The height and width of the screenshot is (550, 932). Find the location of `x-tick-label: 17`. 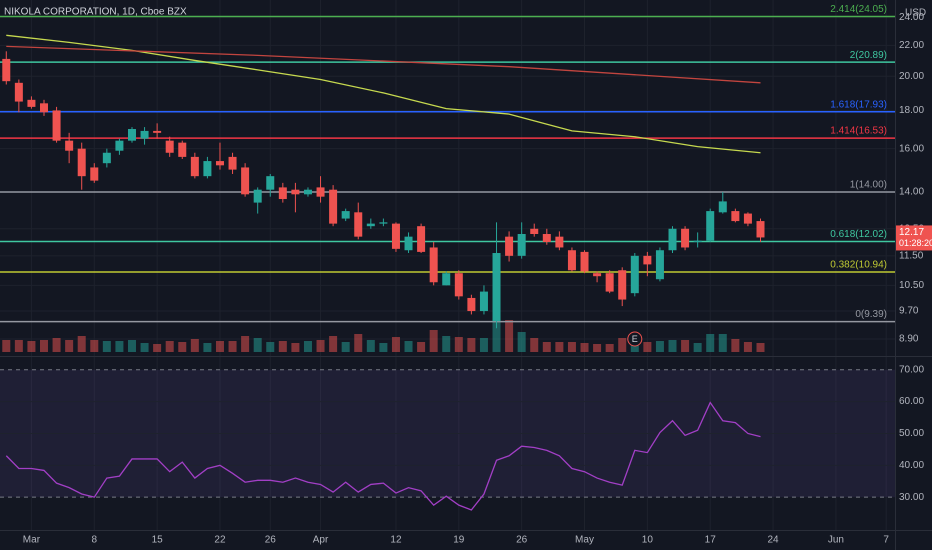

x-tick-label: 17 is located at coordinates (711, 540).